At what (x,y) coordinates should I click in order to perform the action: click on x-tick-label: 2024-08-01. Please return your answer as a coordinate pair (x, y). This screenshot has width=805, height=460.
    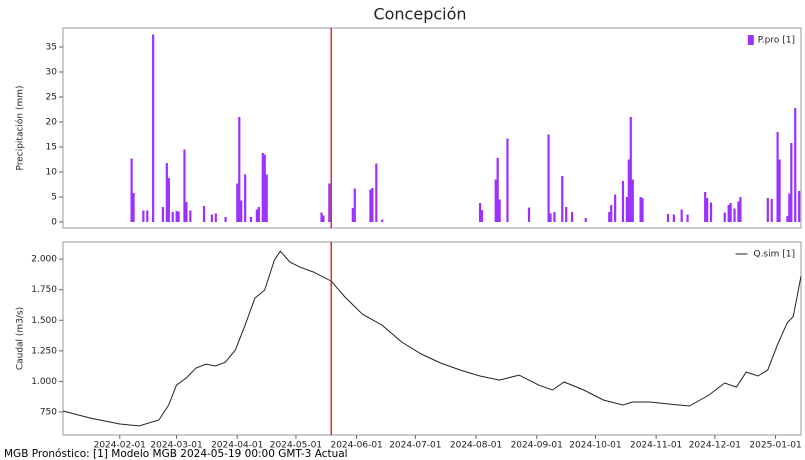
    Looking at the image, I should click on (476, 446).